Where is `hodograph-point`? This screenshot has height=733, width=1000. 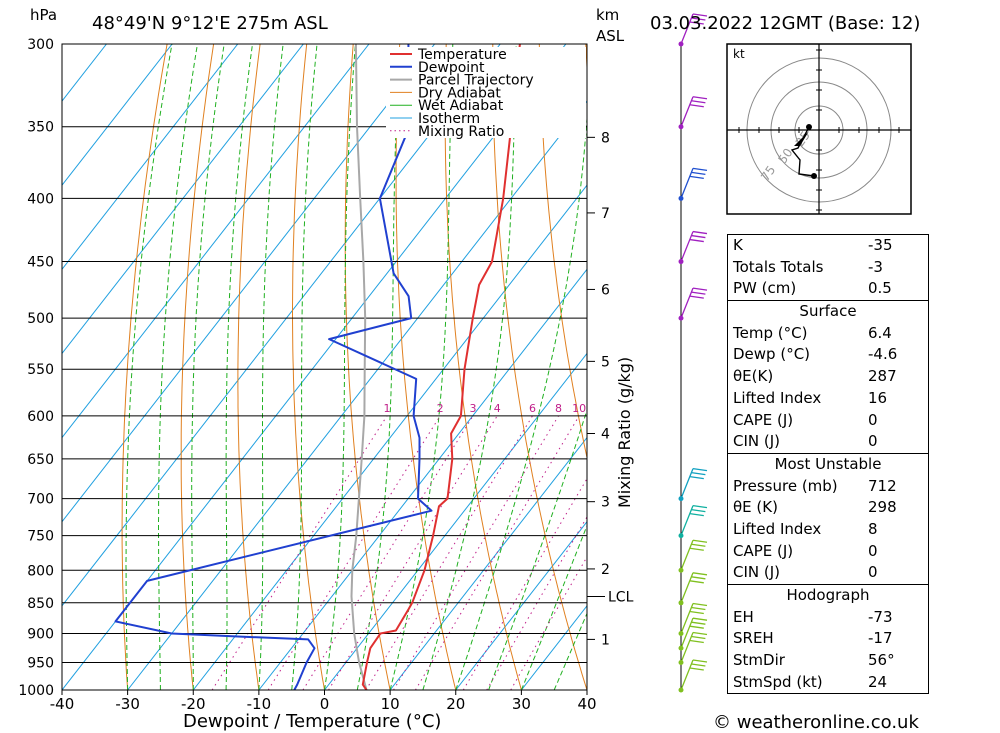
hodograph-point is located at coordinates (809, 127).